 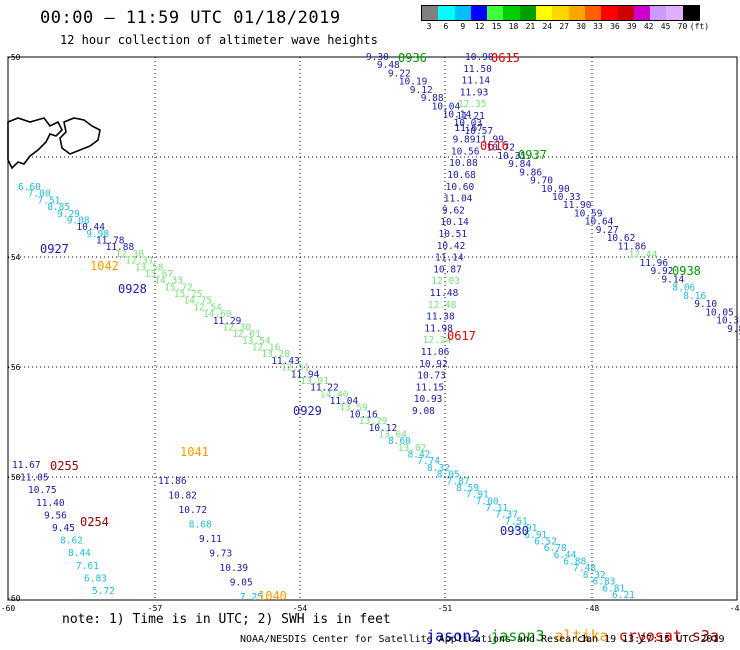 I want to click on wave-height-reading: 12.38, so click(x=129, y=254).